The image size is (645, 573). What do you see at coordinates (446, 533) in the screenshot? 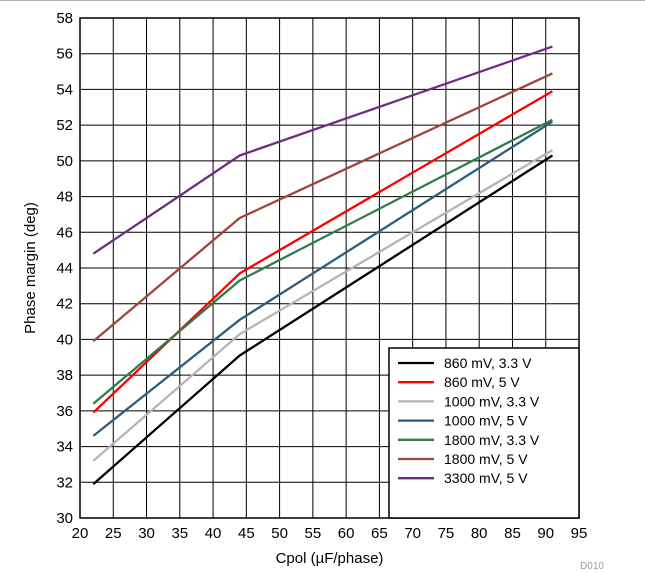
I see `x-tick-label: 75` at bounding box center [446, 533].